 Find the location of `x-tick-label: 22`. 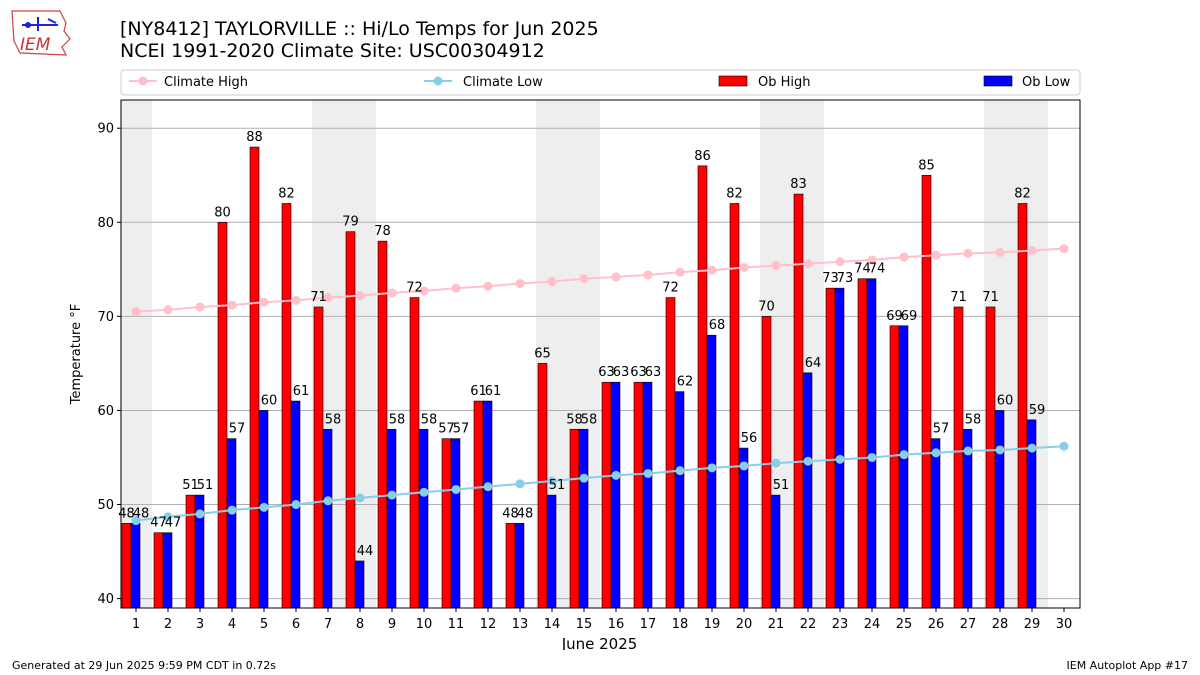

x-tick-label: 22 is located at coordinates (808, 624).